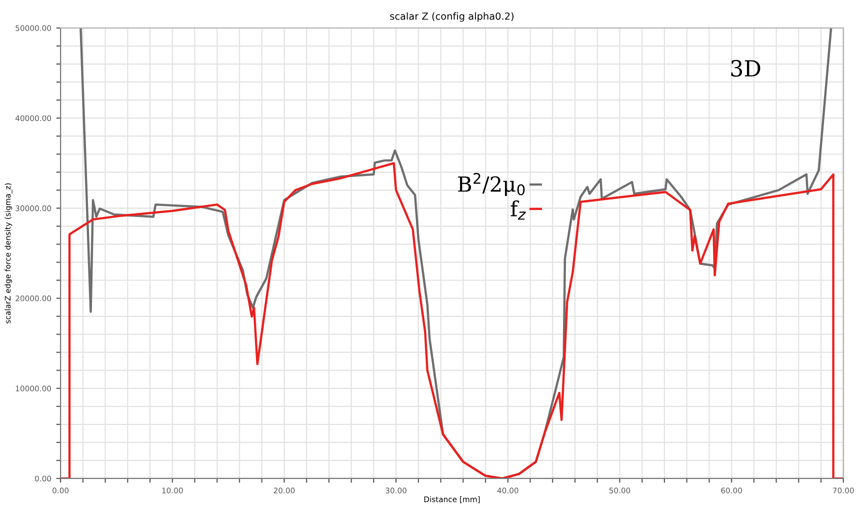 The height and width of the screenshot is (509, 865). Describe the element at coordinates (452, 17) in the screenshot. I see `chart-title: scalar Z (config alpha0.2)` at that location.